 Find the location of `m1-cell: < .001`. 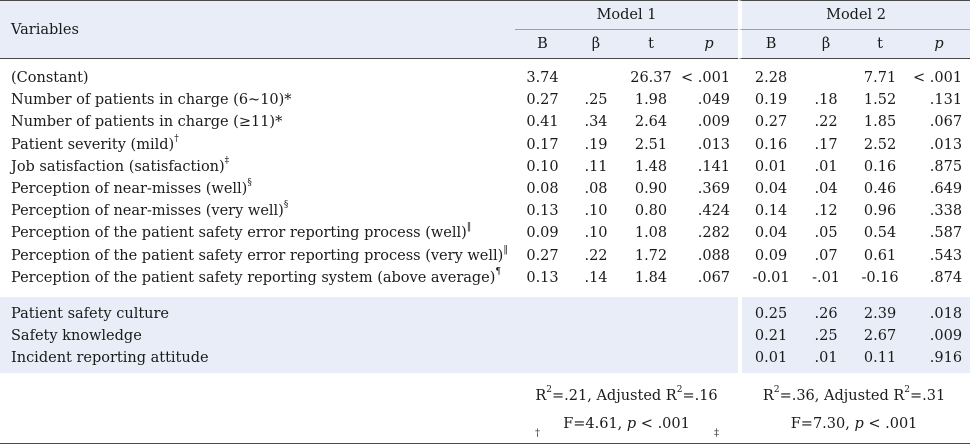

m1-cell: < .001 is located at coordinates (706, 78).